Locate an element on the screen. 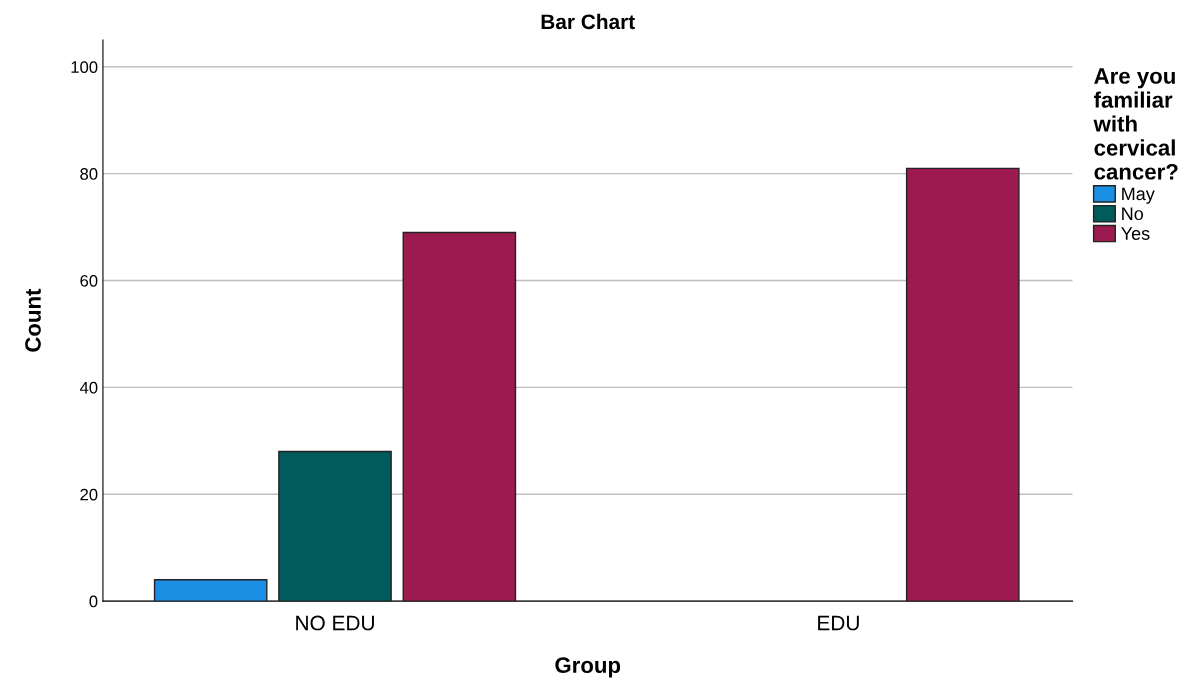  x-axis-title: Group is located at coordinates (588, 667).